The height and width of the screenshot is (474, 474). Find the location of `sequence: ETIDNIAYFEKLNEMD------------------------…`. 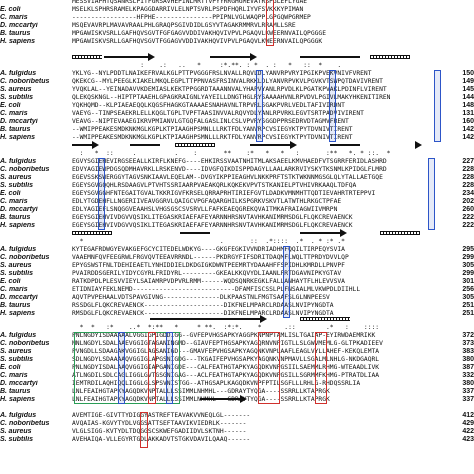

sequence: ETIDNIAYFEKLNEMD------------------------… is located at coordinates (216, 289).